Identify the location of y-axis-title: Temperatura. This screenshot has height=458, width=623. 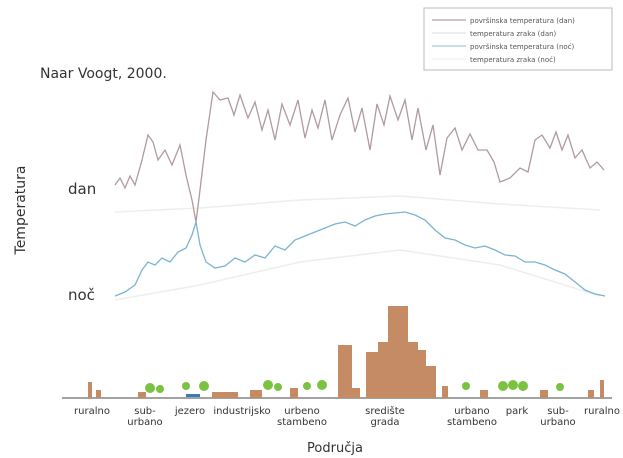
(21, 211).